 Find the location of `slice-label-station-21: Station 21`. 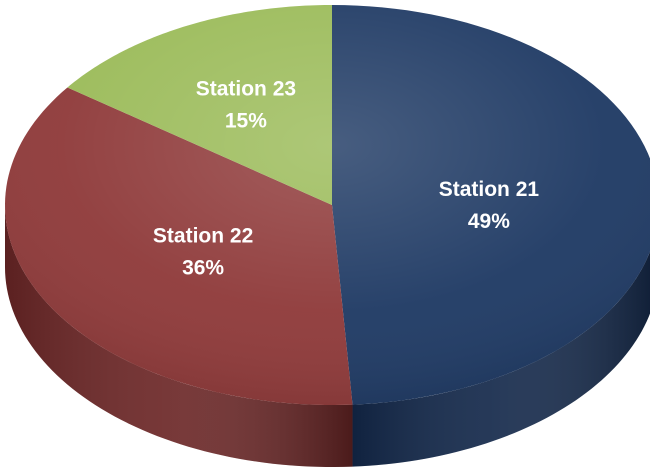

slice-label-station-21: Station 21 is located at coordinates (489, 189).